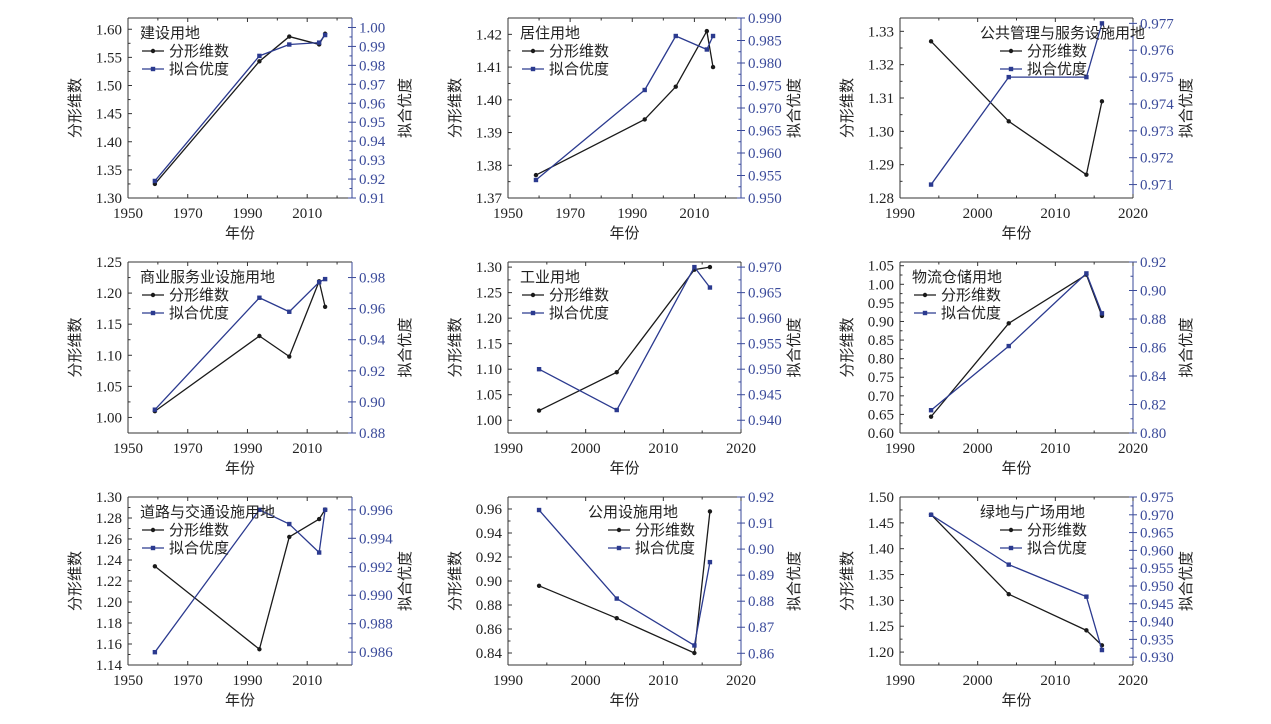 The width and height of the screenshot is (1271, 724). I want to click on y2-tick-label: 0.80, so click(1153, 434).